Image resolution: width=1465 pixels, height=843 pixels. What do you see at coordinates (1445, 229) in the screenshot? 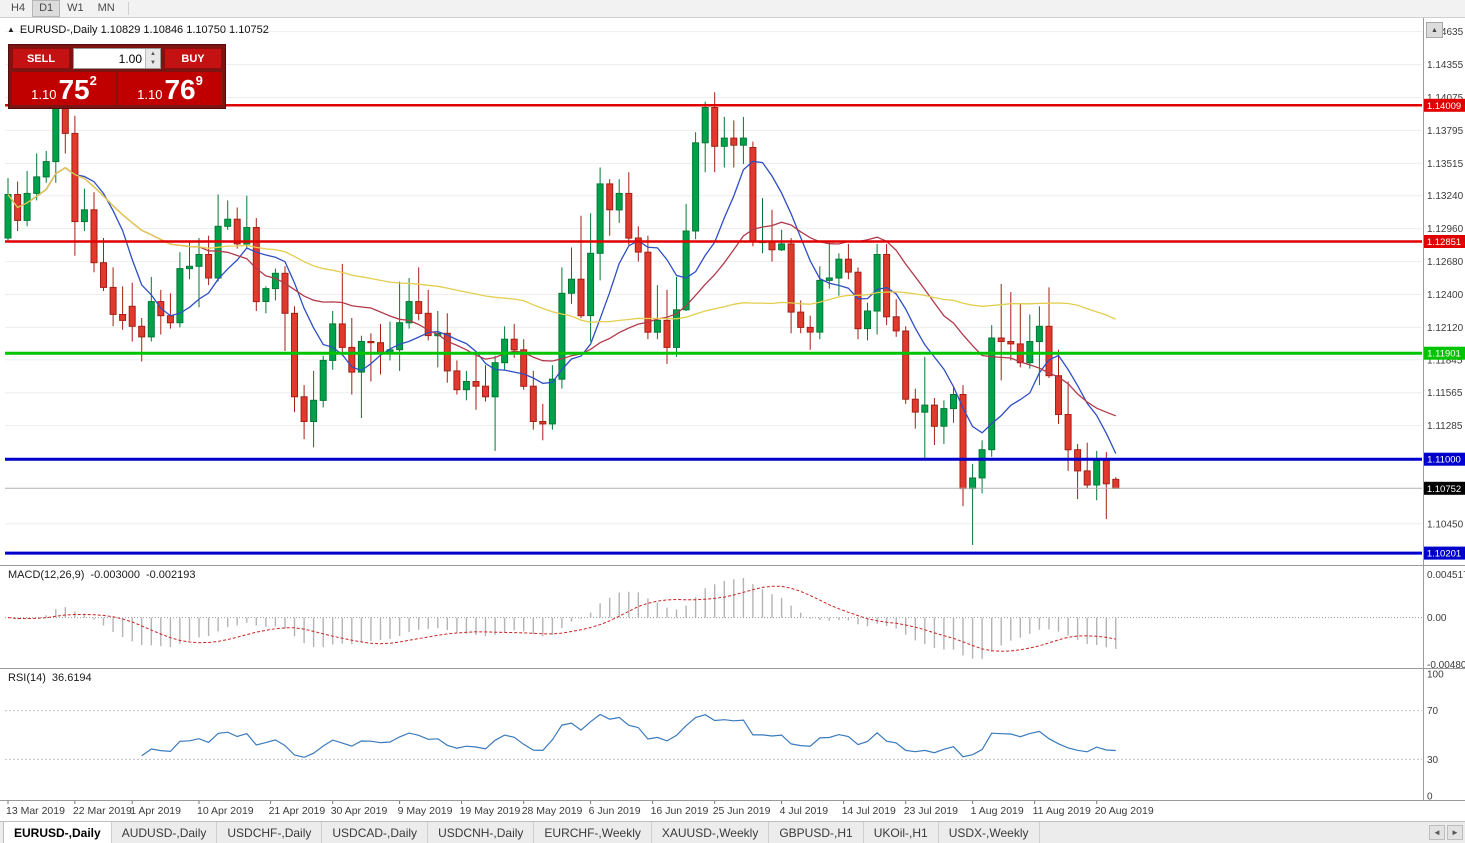
I see `svg-text: 1.12960` at bounding box center [1445, 229].